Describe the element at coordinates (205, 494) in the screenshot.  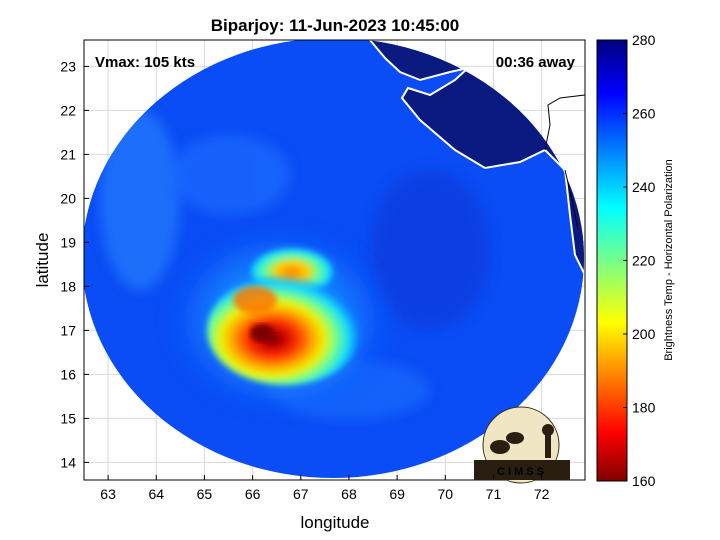
I see `x-tick-label: 65` at that location.